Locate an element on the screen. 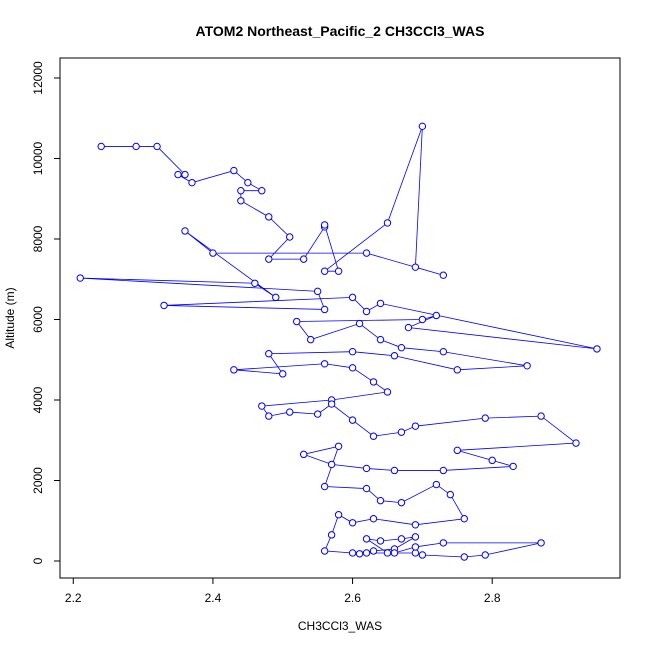  y-tick-label: 6000 is located at coordinates (38, 319).